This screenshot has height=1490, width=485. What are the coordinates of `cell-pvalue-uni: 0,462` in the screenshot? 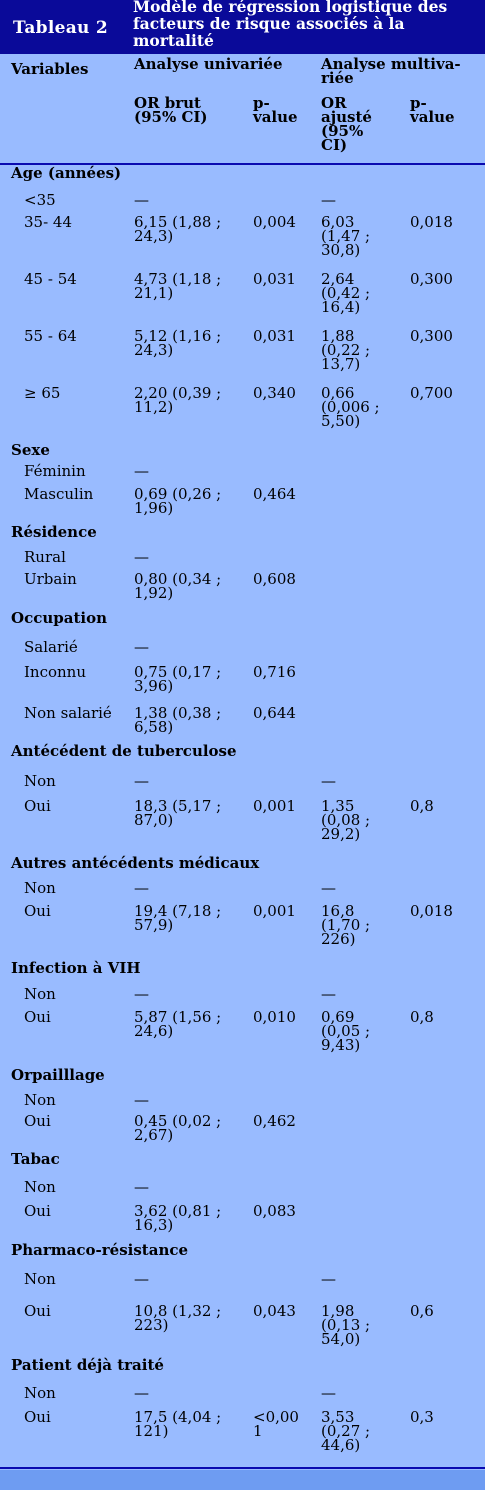 It's located at (274, 1121).